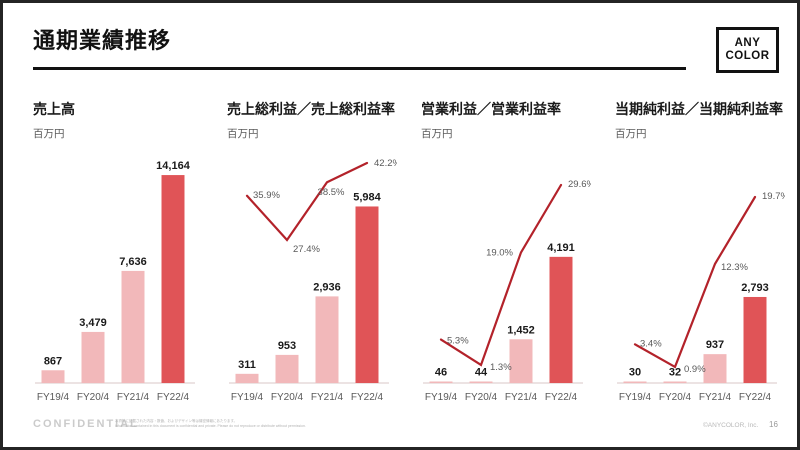 This screenshot has width=800, height=450. Describe the element at coordinates (93, 323) in the screenshot. I see `bar-value-label: 3,479` at that location.